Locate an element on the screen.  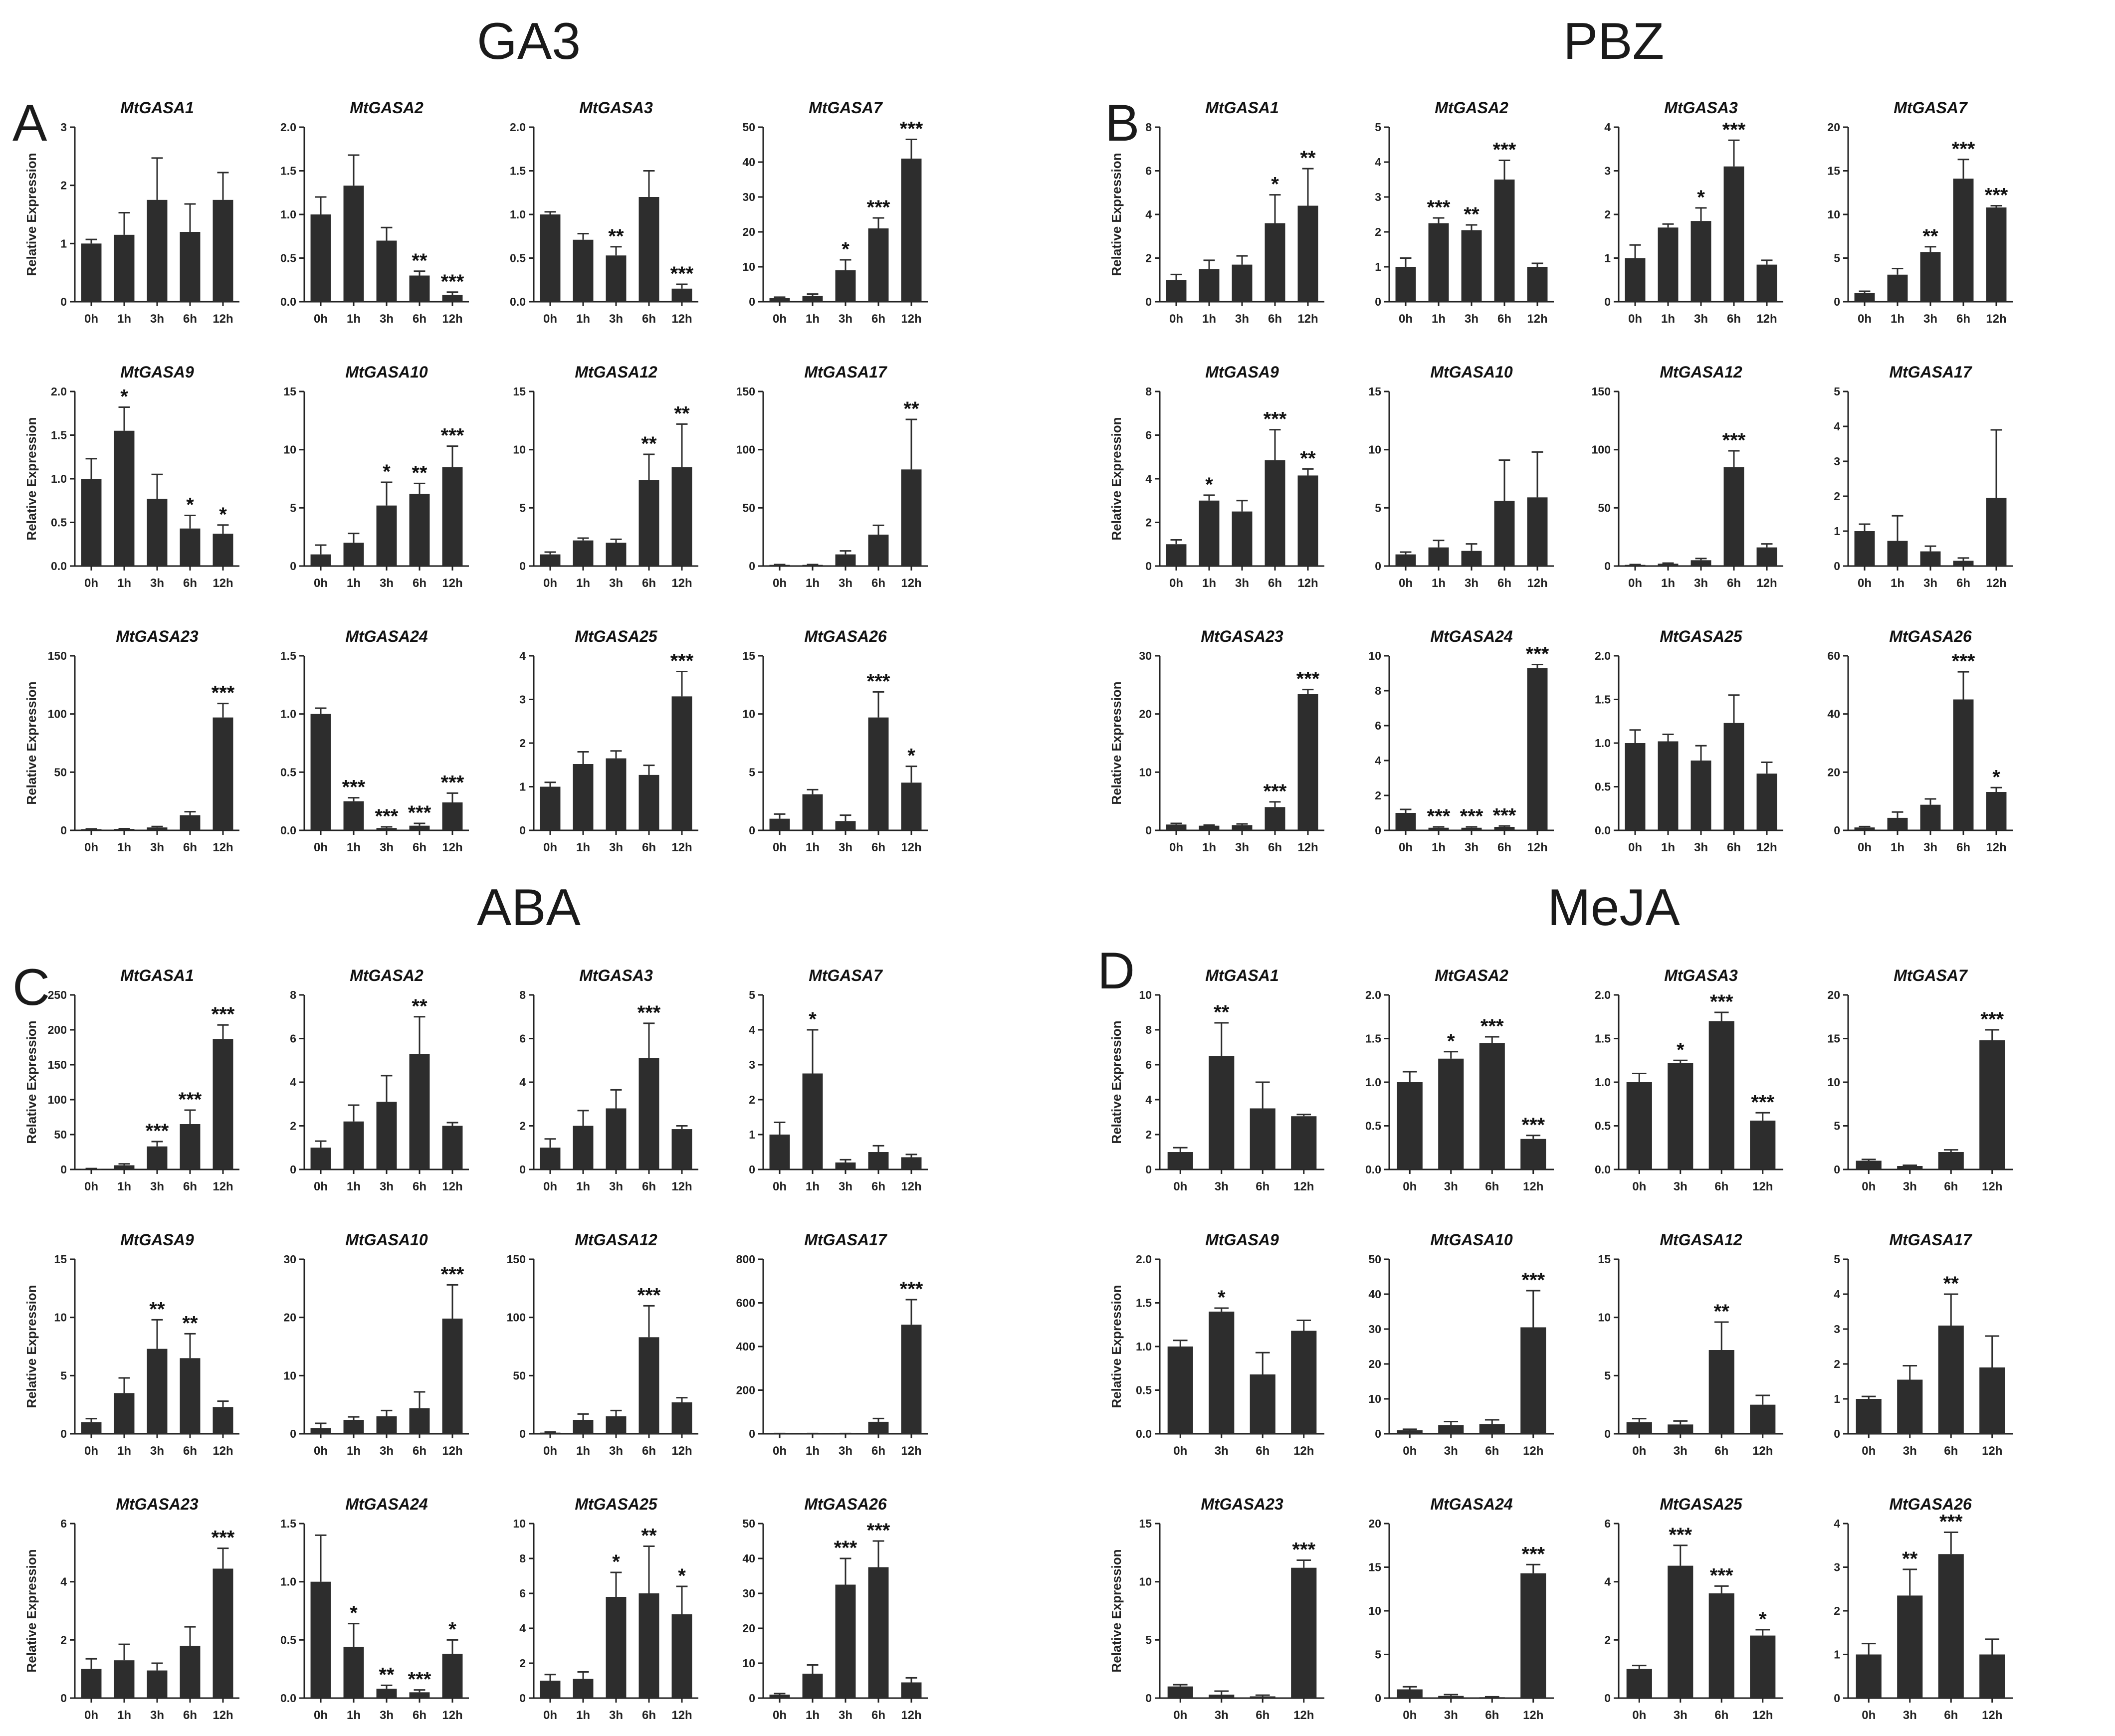
chart-title: MtGASA17 is located at coordinates (1931, 1240).